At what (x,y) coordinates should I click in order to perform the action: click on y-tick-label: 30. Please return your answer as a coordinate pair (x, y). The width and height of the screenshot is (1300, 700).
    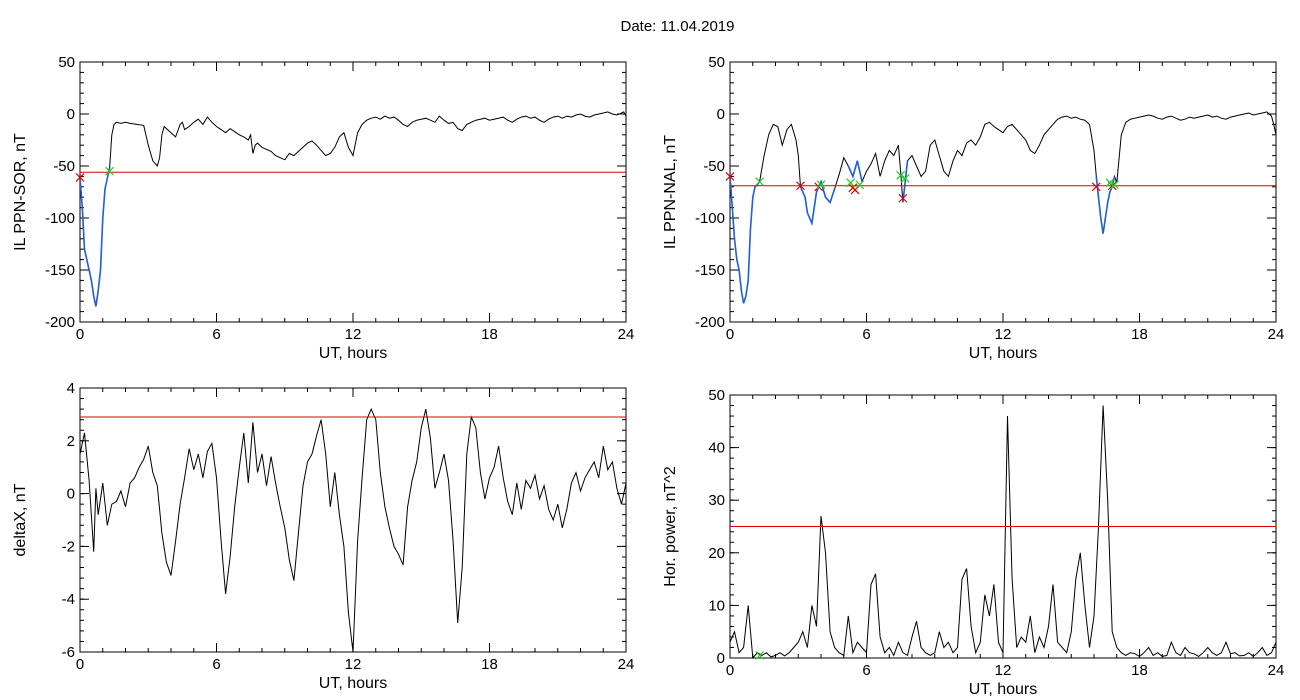
    Looking at the image, I should click on (716, 500).